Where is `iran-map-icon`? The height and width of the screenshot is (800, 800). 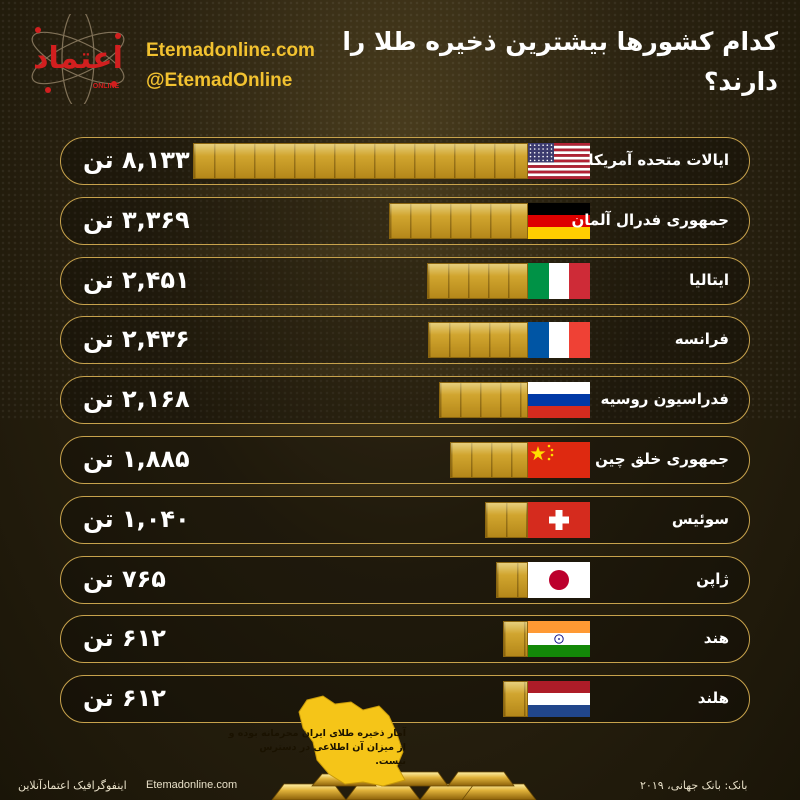 iran-map-icon is located at coordinates (352, 741).